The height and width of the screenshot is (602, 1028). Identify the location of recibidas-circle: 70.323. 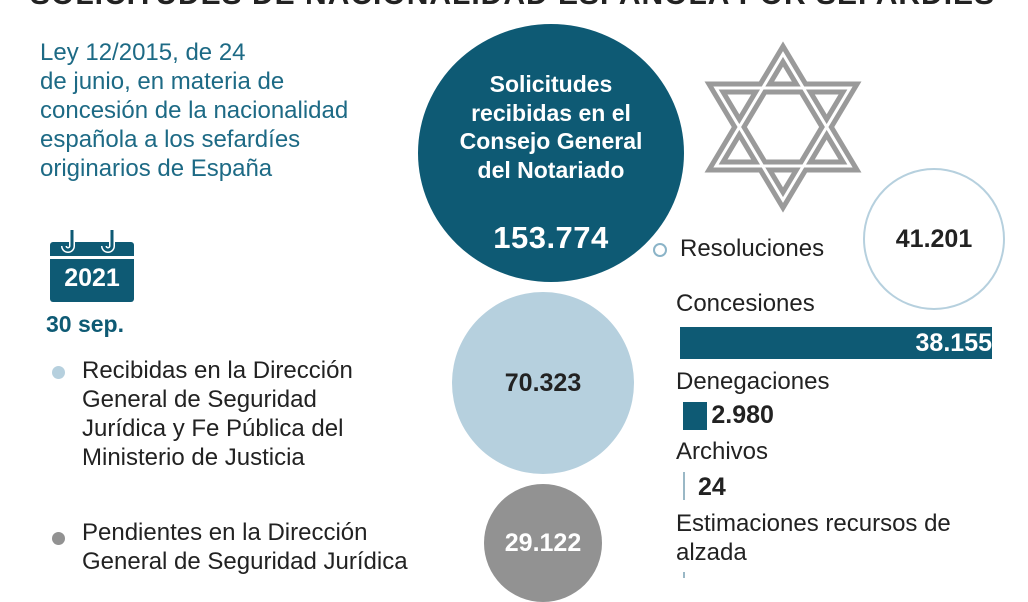
(543, 383).